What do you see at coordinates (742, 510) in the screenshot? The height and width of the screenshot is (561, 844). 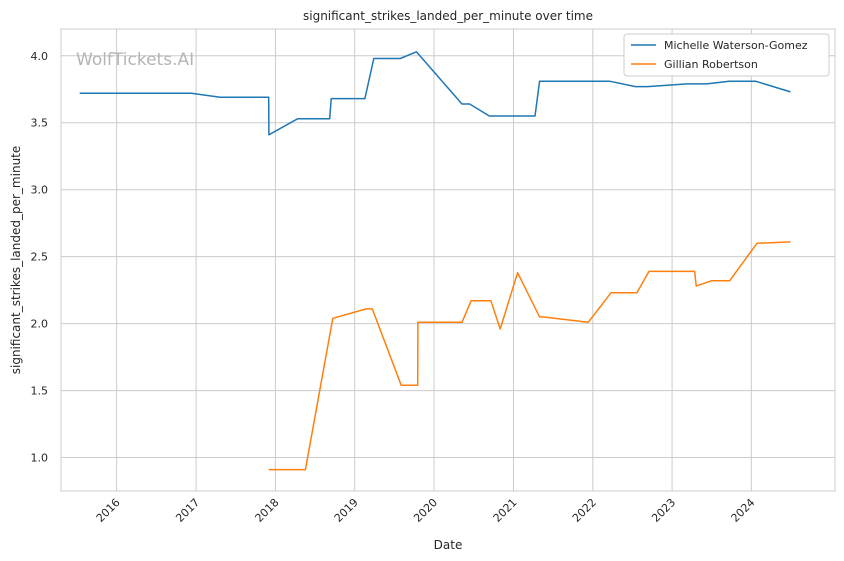 I see `x-tick-label: 2024` at bounding box center [742, 510].